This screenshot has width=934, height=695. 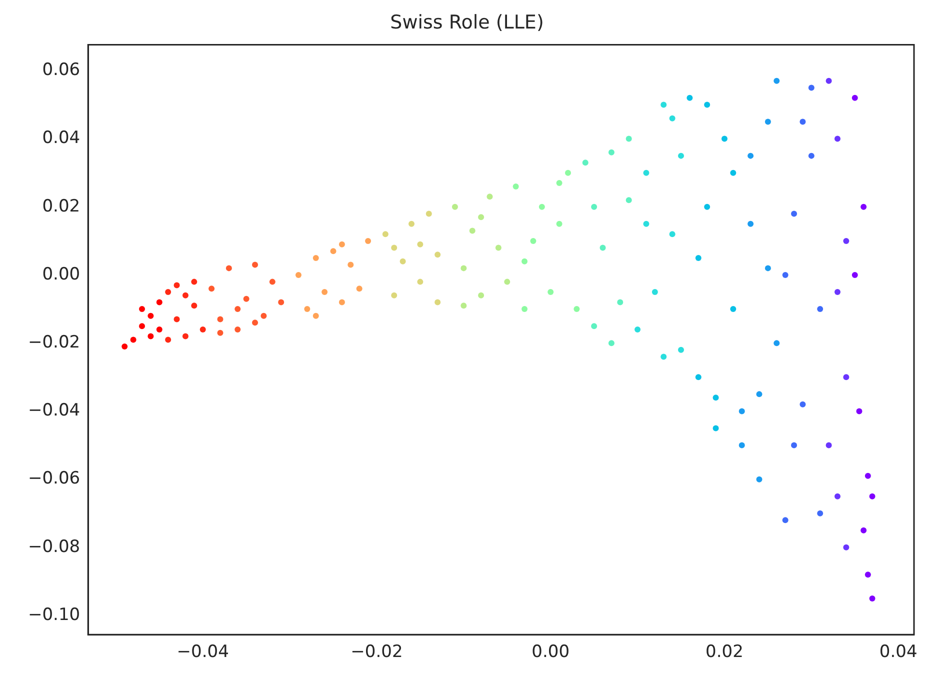 I want to click on x-tick-label: 0.02, so click(x=725, y=652).